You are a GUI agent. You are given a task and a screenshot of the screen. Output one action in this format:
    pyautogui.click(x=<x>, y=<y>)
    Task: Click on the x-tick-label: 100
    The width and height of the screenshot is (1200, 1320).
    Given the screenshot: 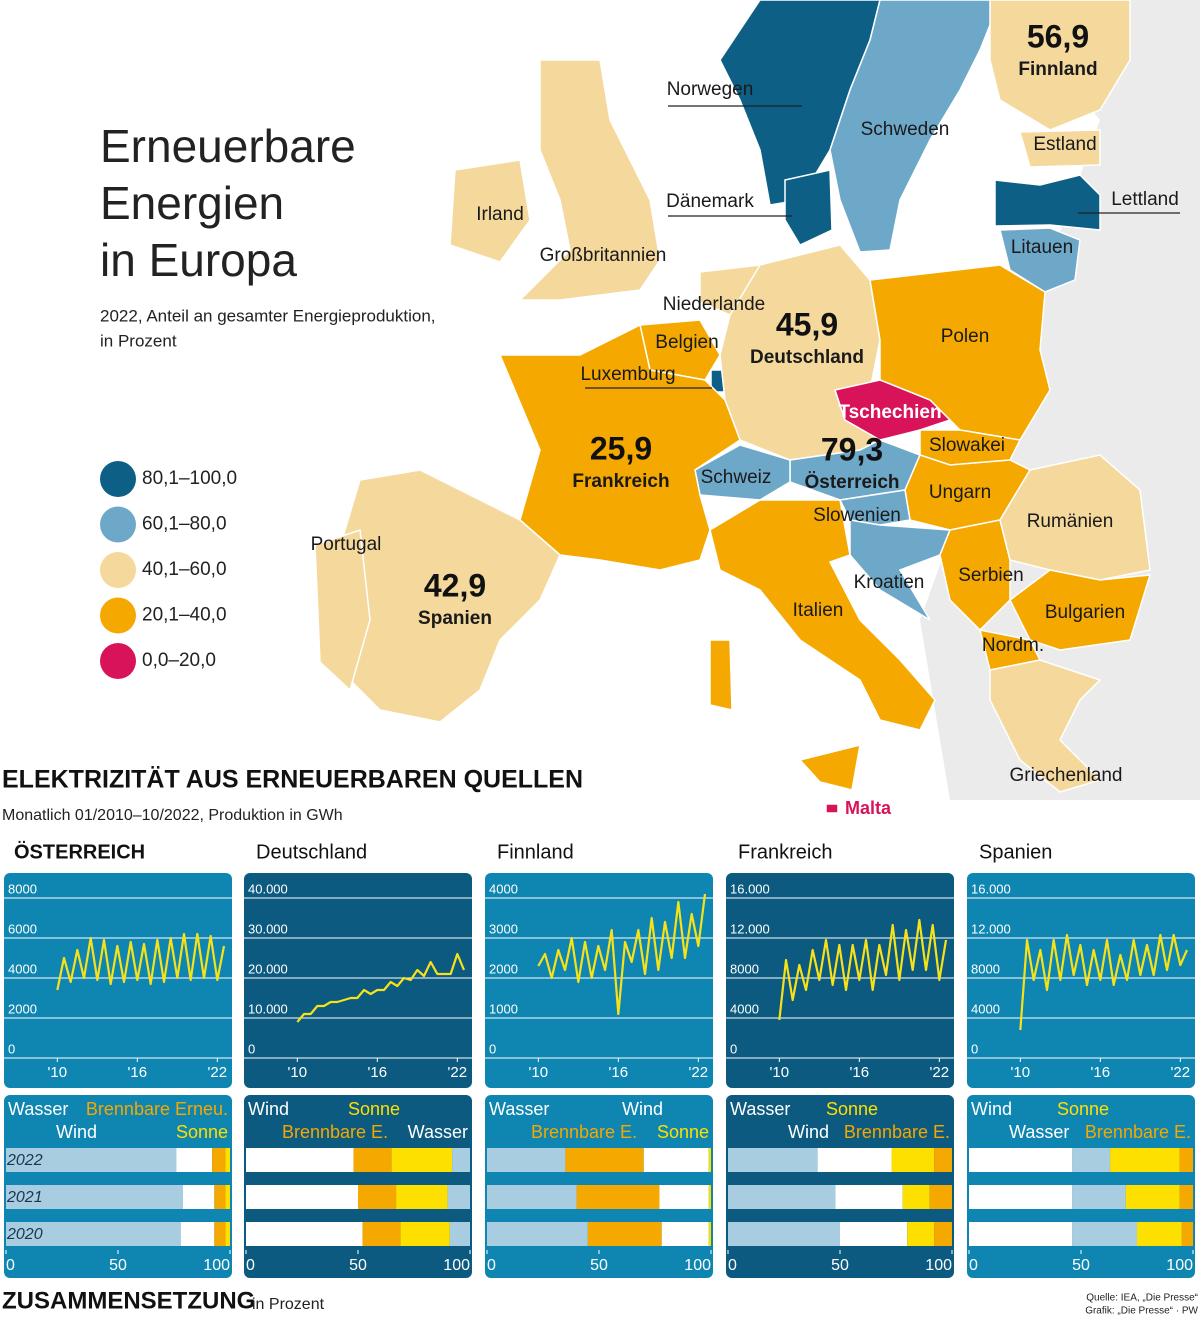 What is the action you would take?
    pyautogui.click(x=697, y=1265)
    